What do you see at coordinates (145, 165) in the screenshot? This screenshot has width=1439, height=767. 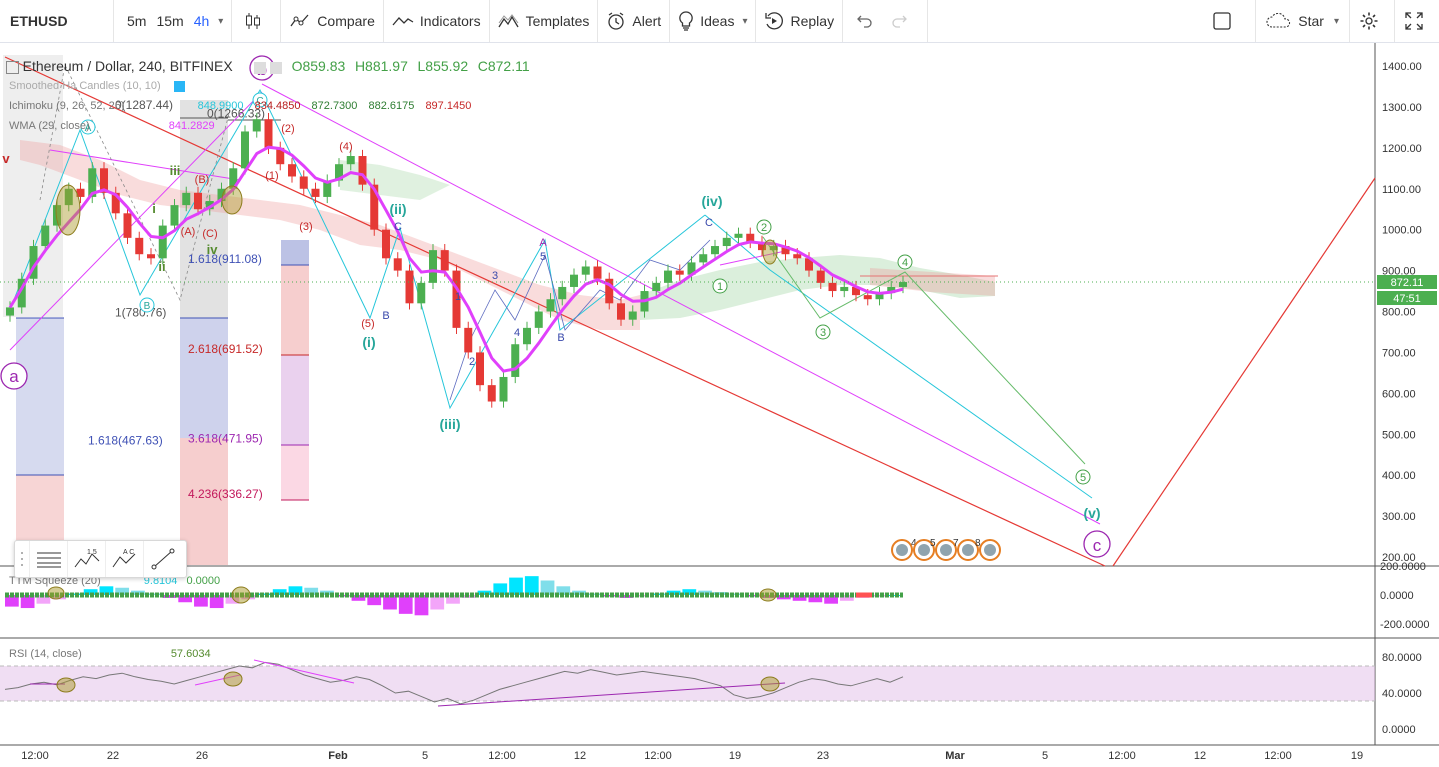 I see `trend-magenta-mid` at bounding box center [145, 165].